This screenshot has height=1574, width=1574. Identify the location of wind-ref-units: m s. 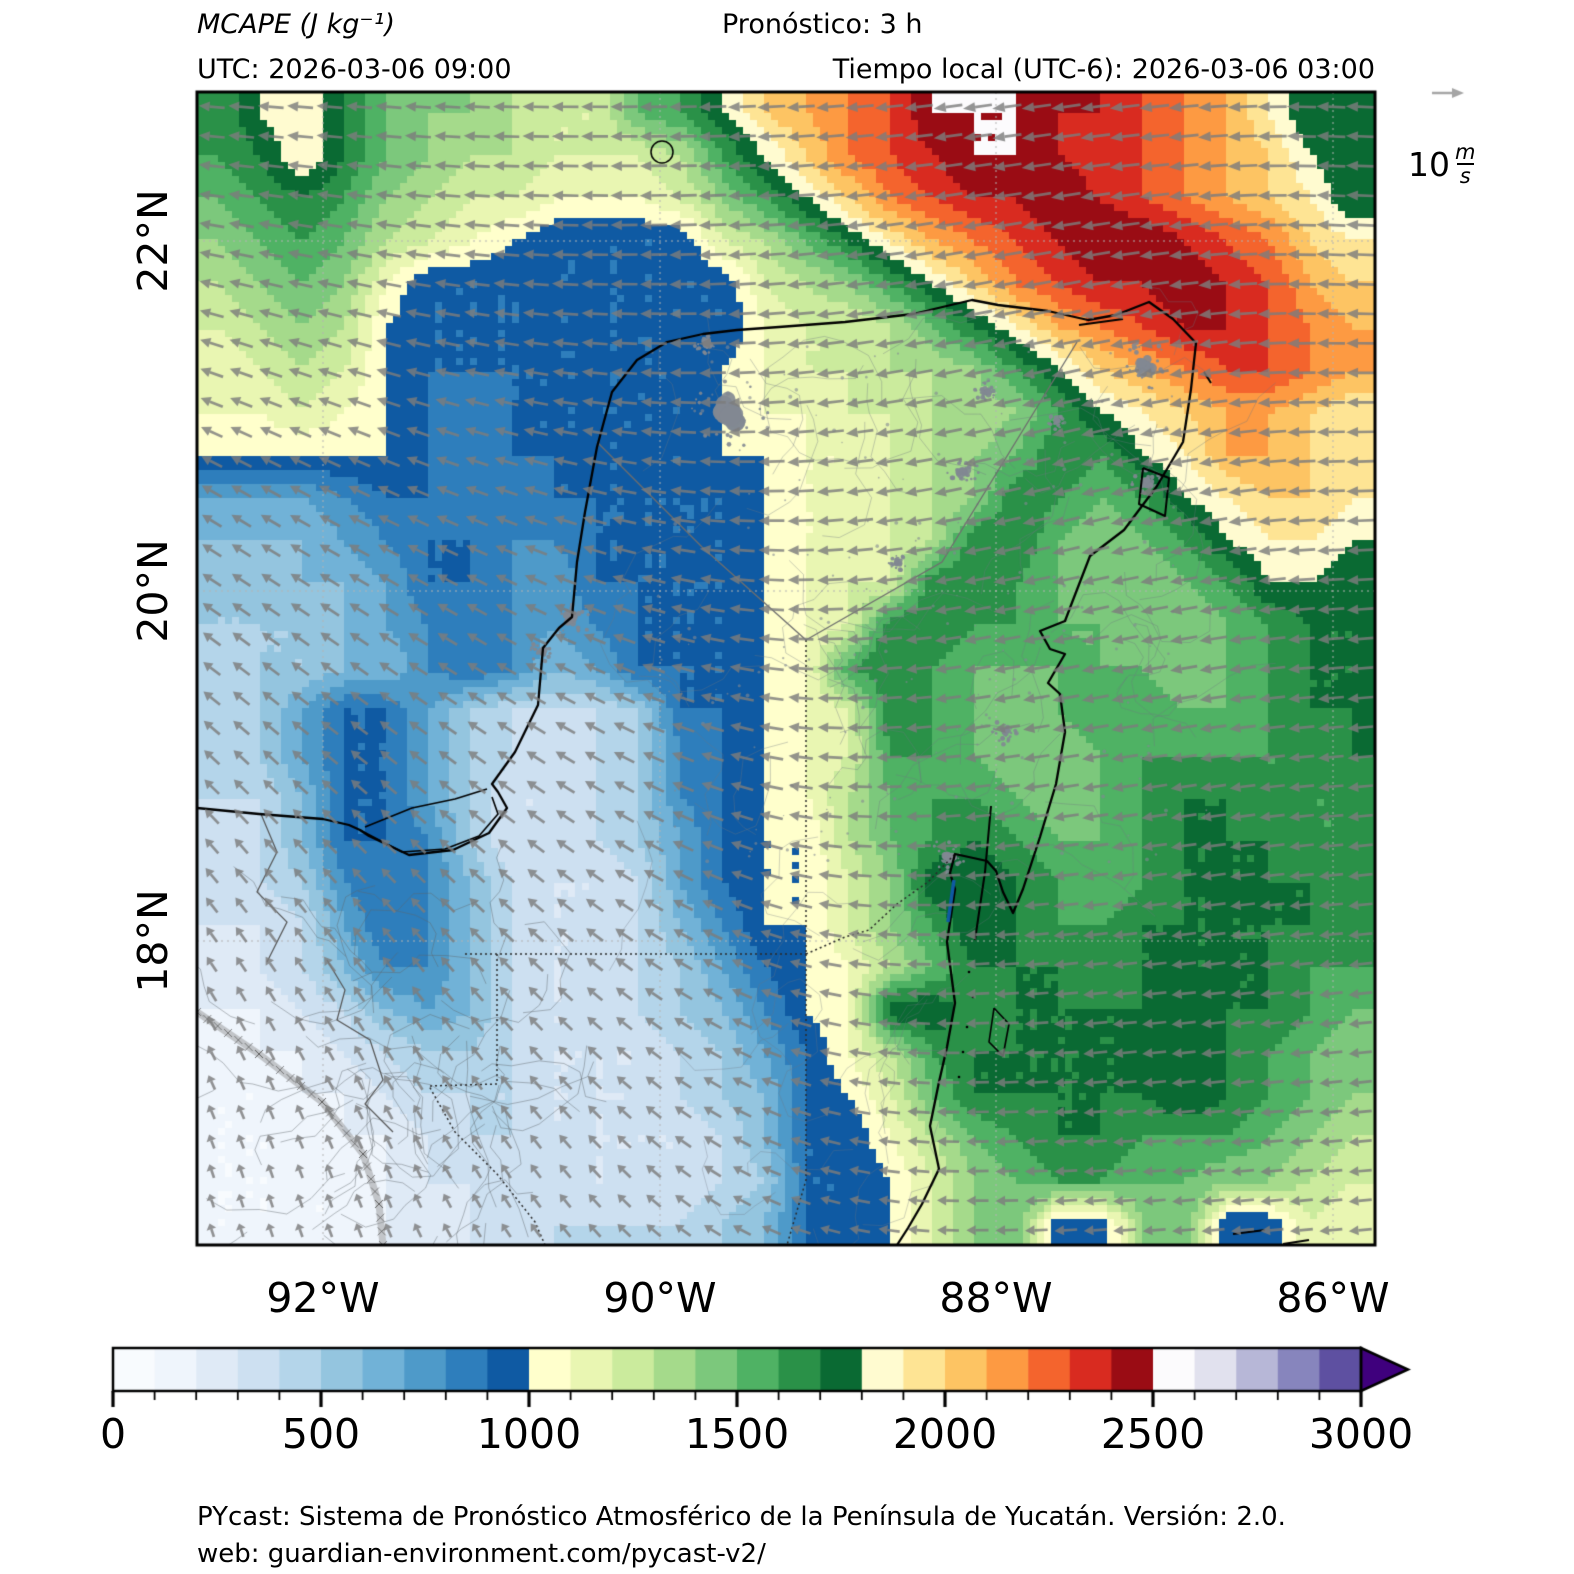
(1465, 164).